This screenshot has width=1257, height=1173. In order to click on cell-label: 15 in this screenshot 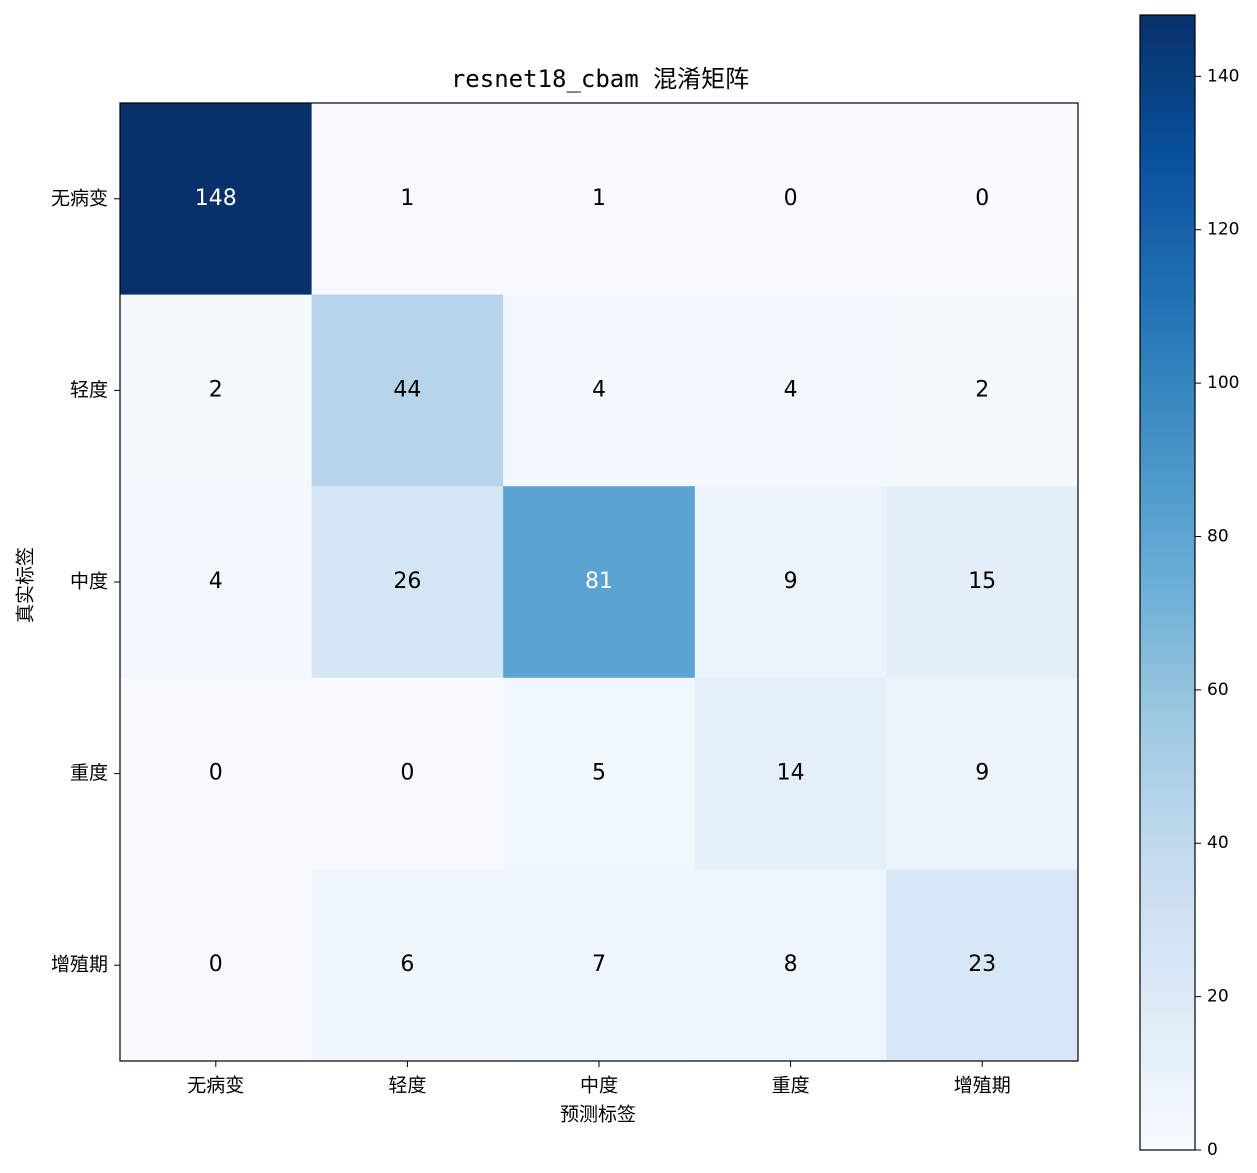, I will do `click(982, 581)`.